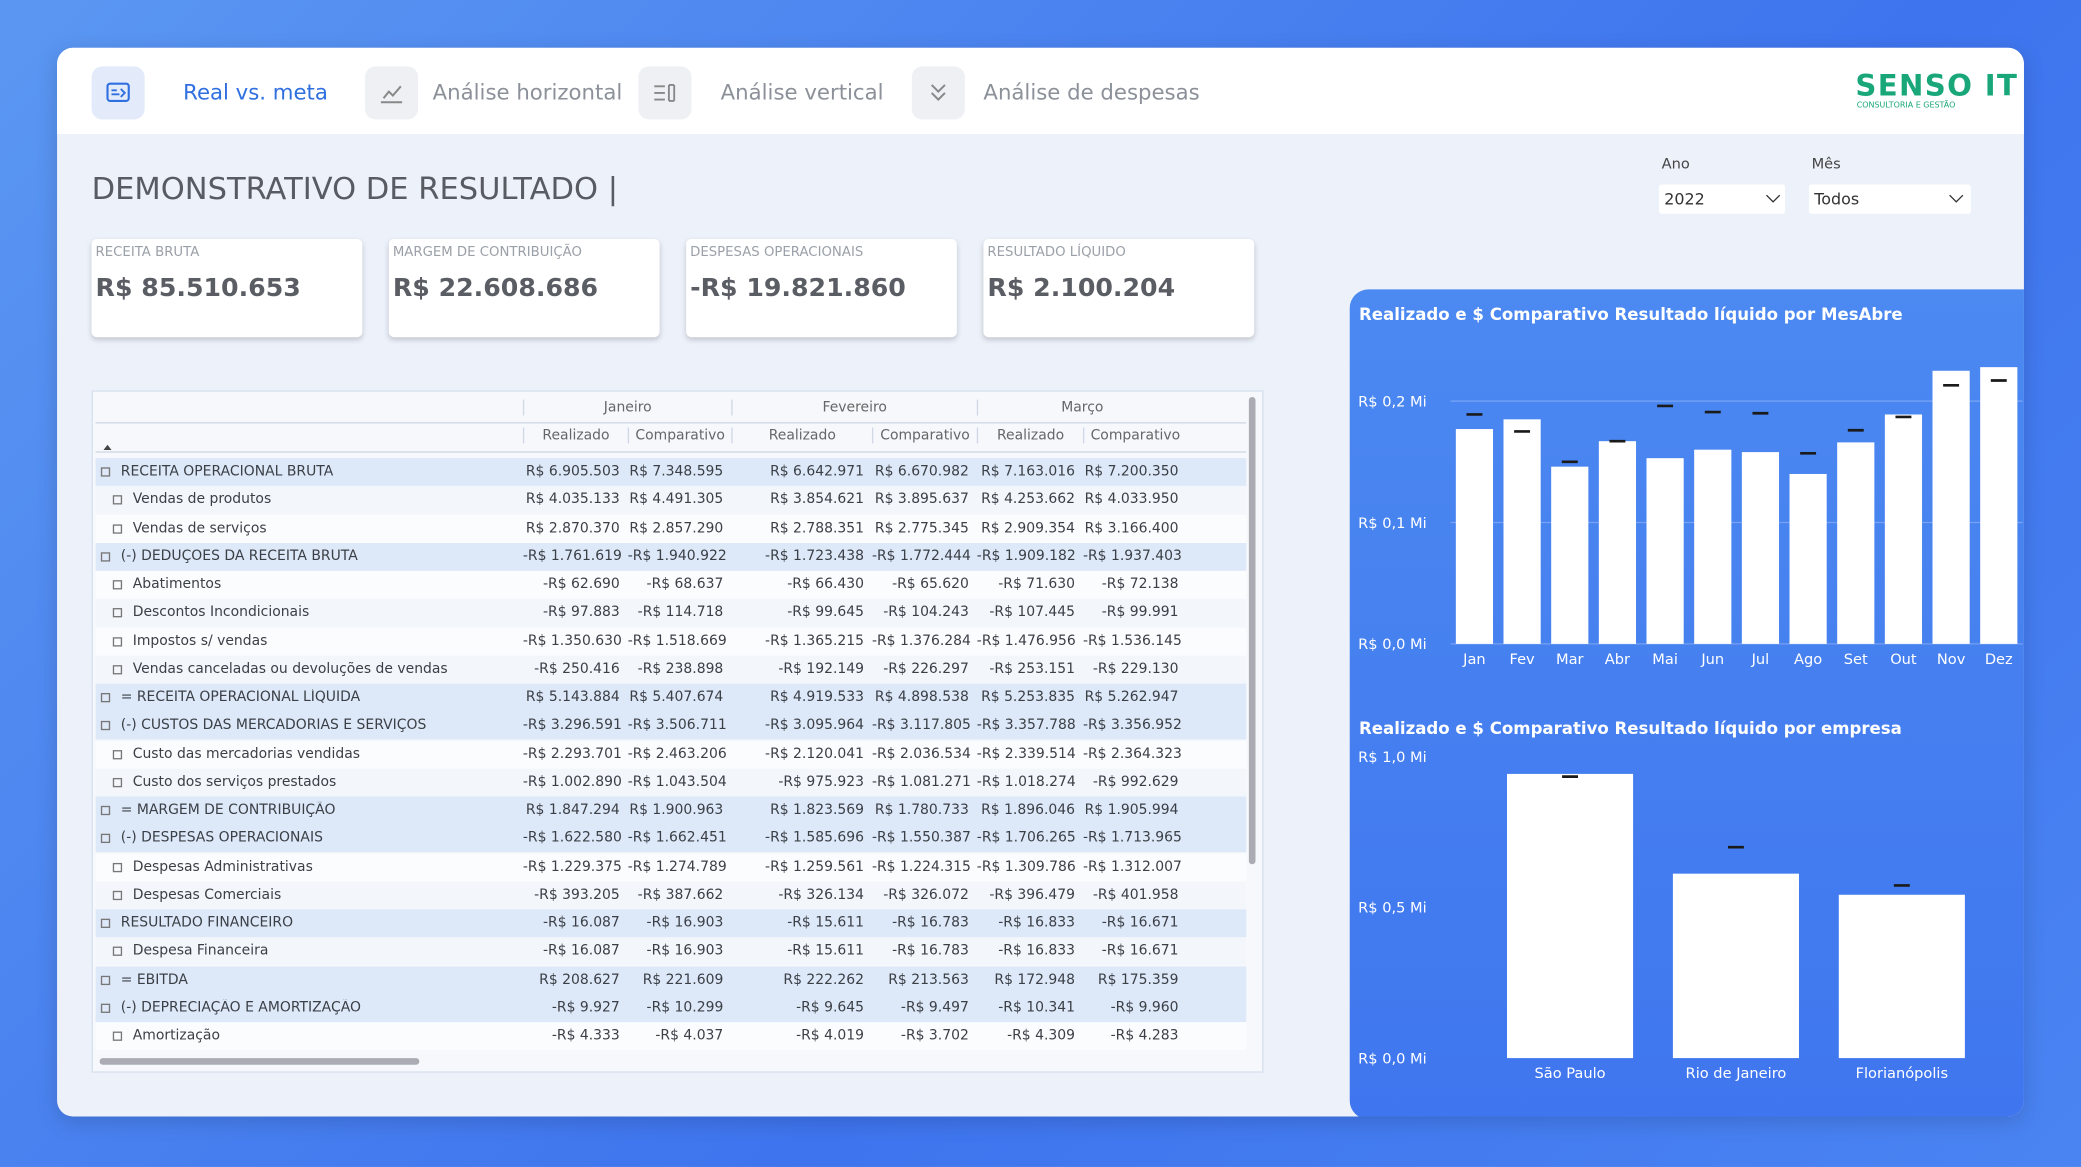 This screenshot has width=2081, height=1167. I want to click on y-tick-label: R$ 0,1 Mi, so click(1392, 523).